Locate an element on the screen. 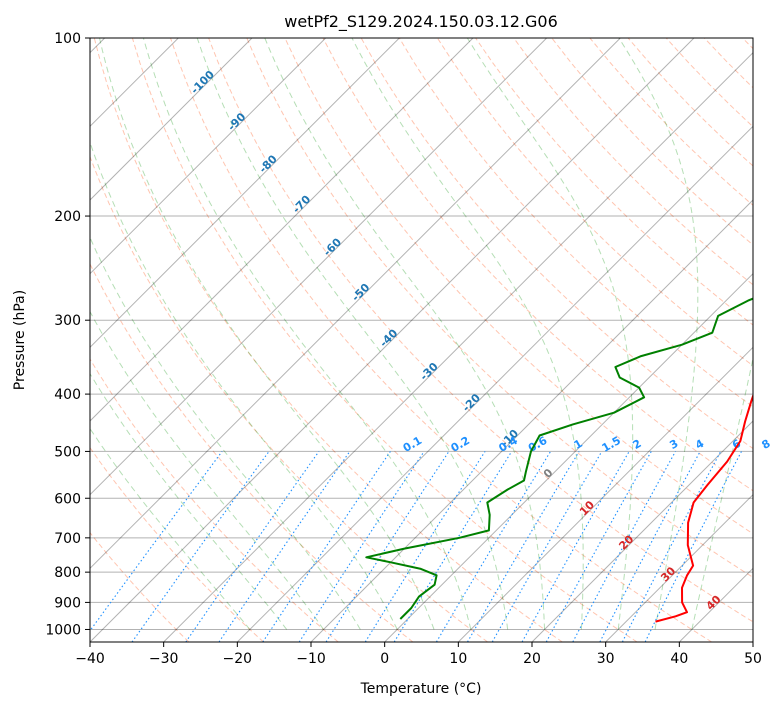 The image size is (775, 708). isotherm-label: 10 is located at coordinates (587, 508).